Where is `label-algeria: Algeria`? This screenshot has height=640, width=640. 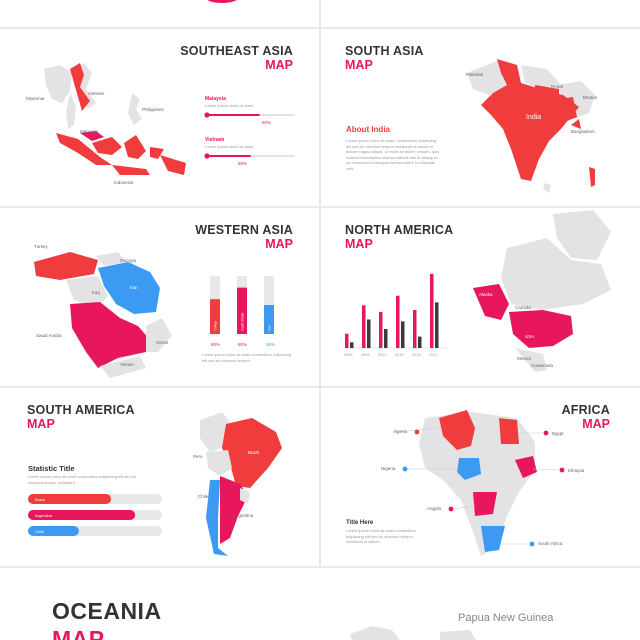 label-algeria: Algeria is located at coordinates (400, 431).